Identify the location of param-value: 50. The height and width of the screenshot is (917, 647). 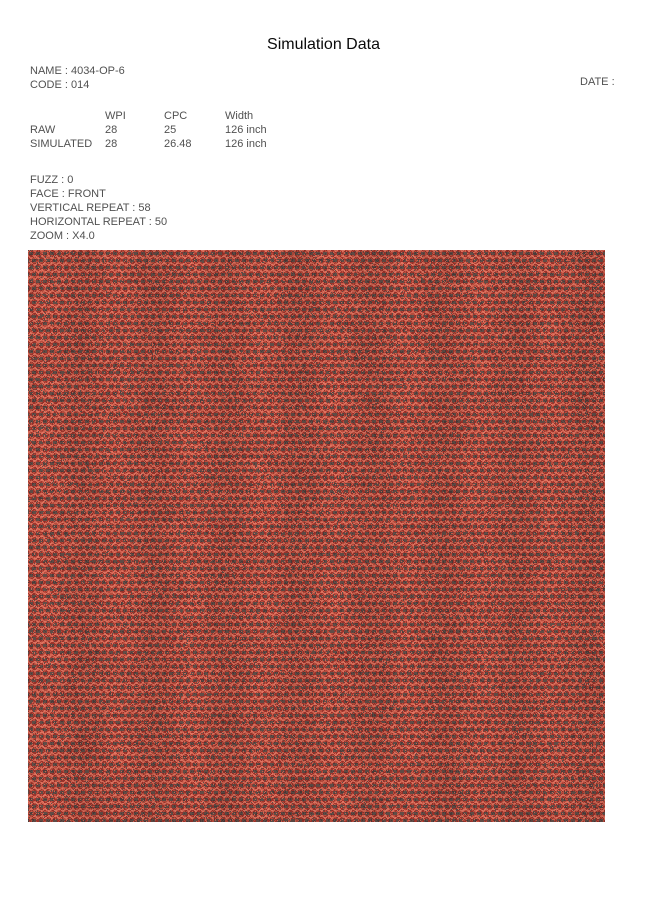
(161, 222).